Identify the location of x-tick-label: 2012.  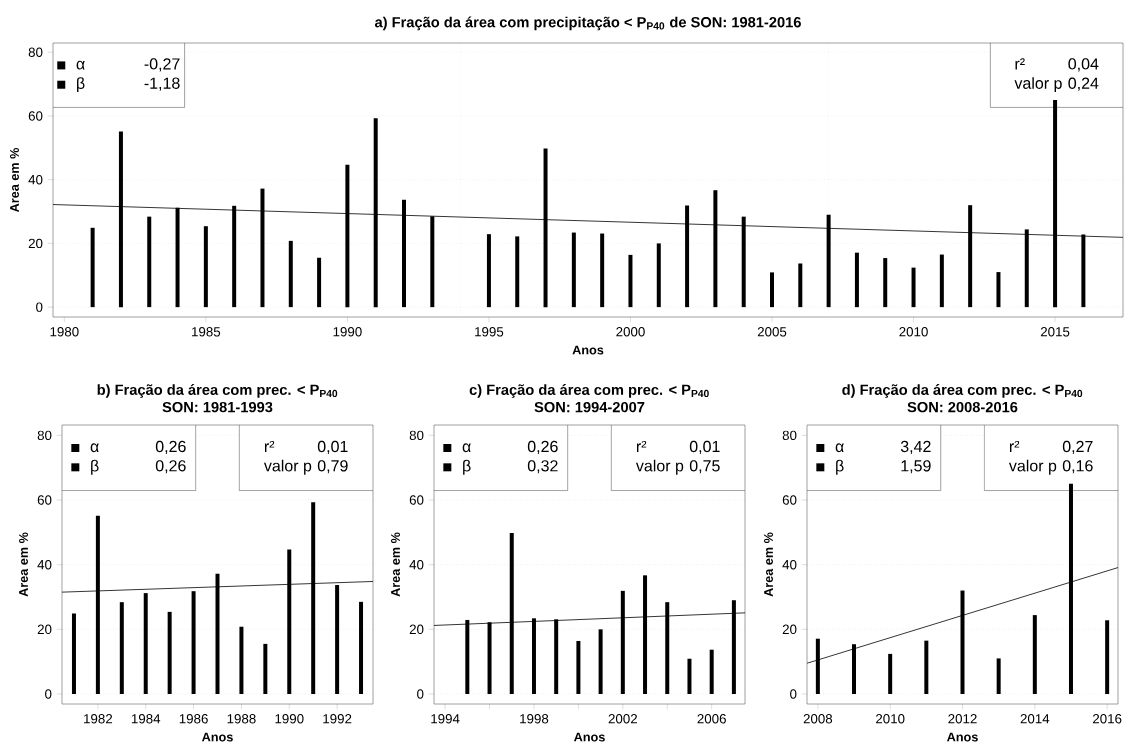
(962, 719).